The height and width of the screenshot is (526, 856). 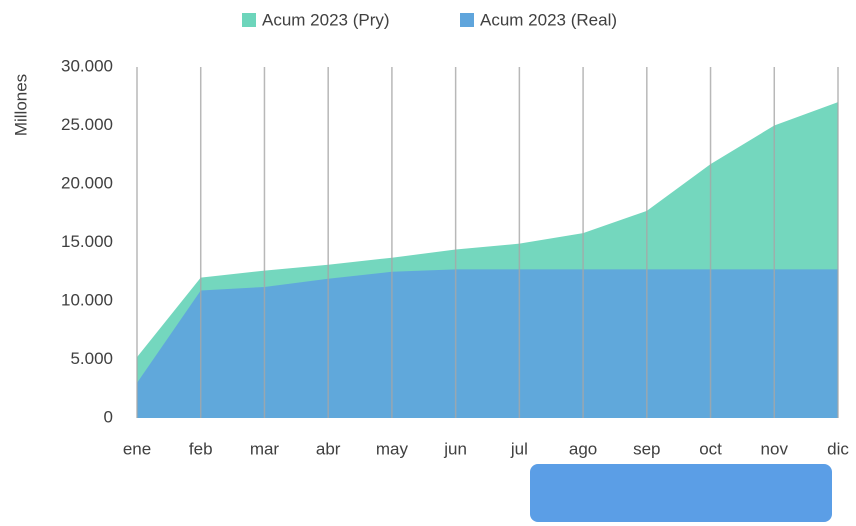 What do you see at coordinates (548, 19) in the screenshot?
I see `legend-label: Acum 2023 (Real)` at bounding box center [548, 19].